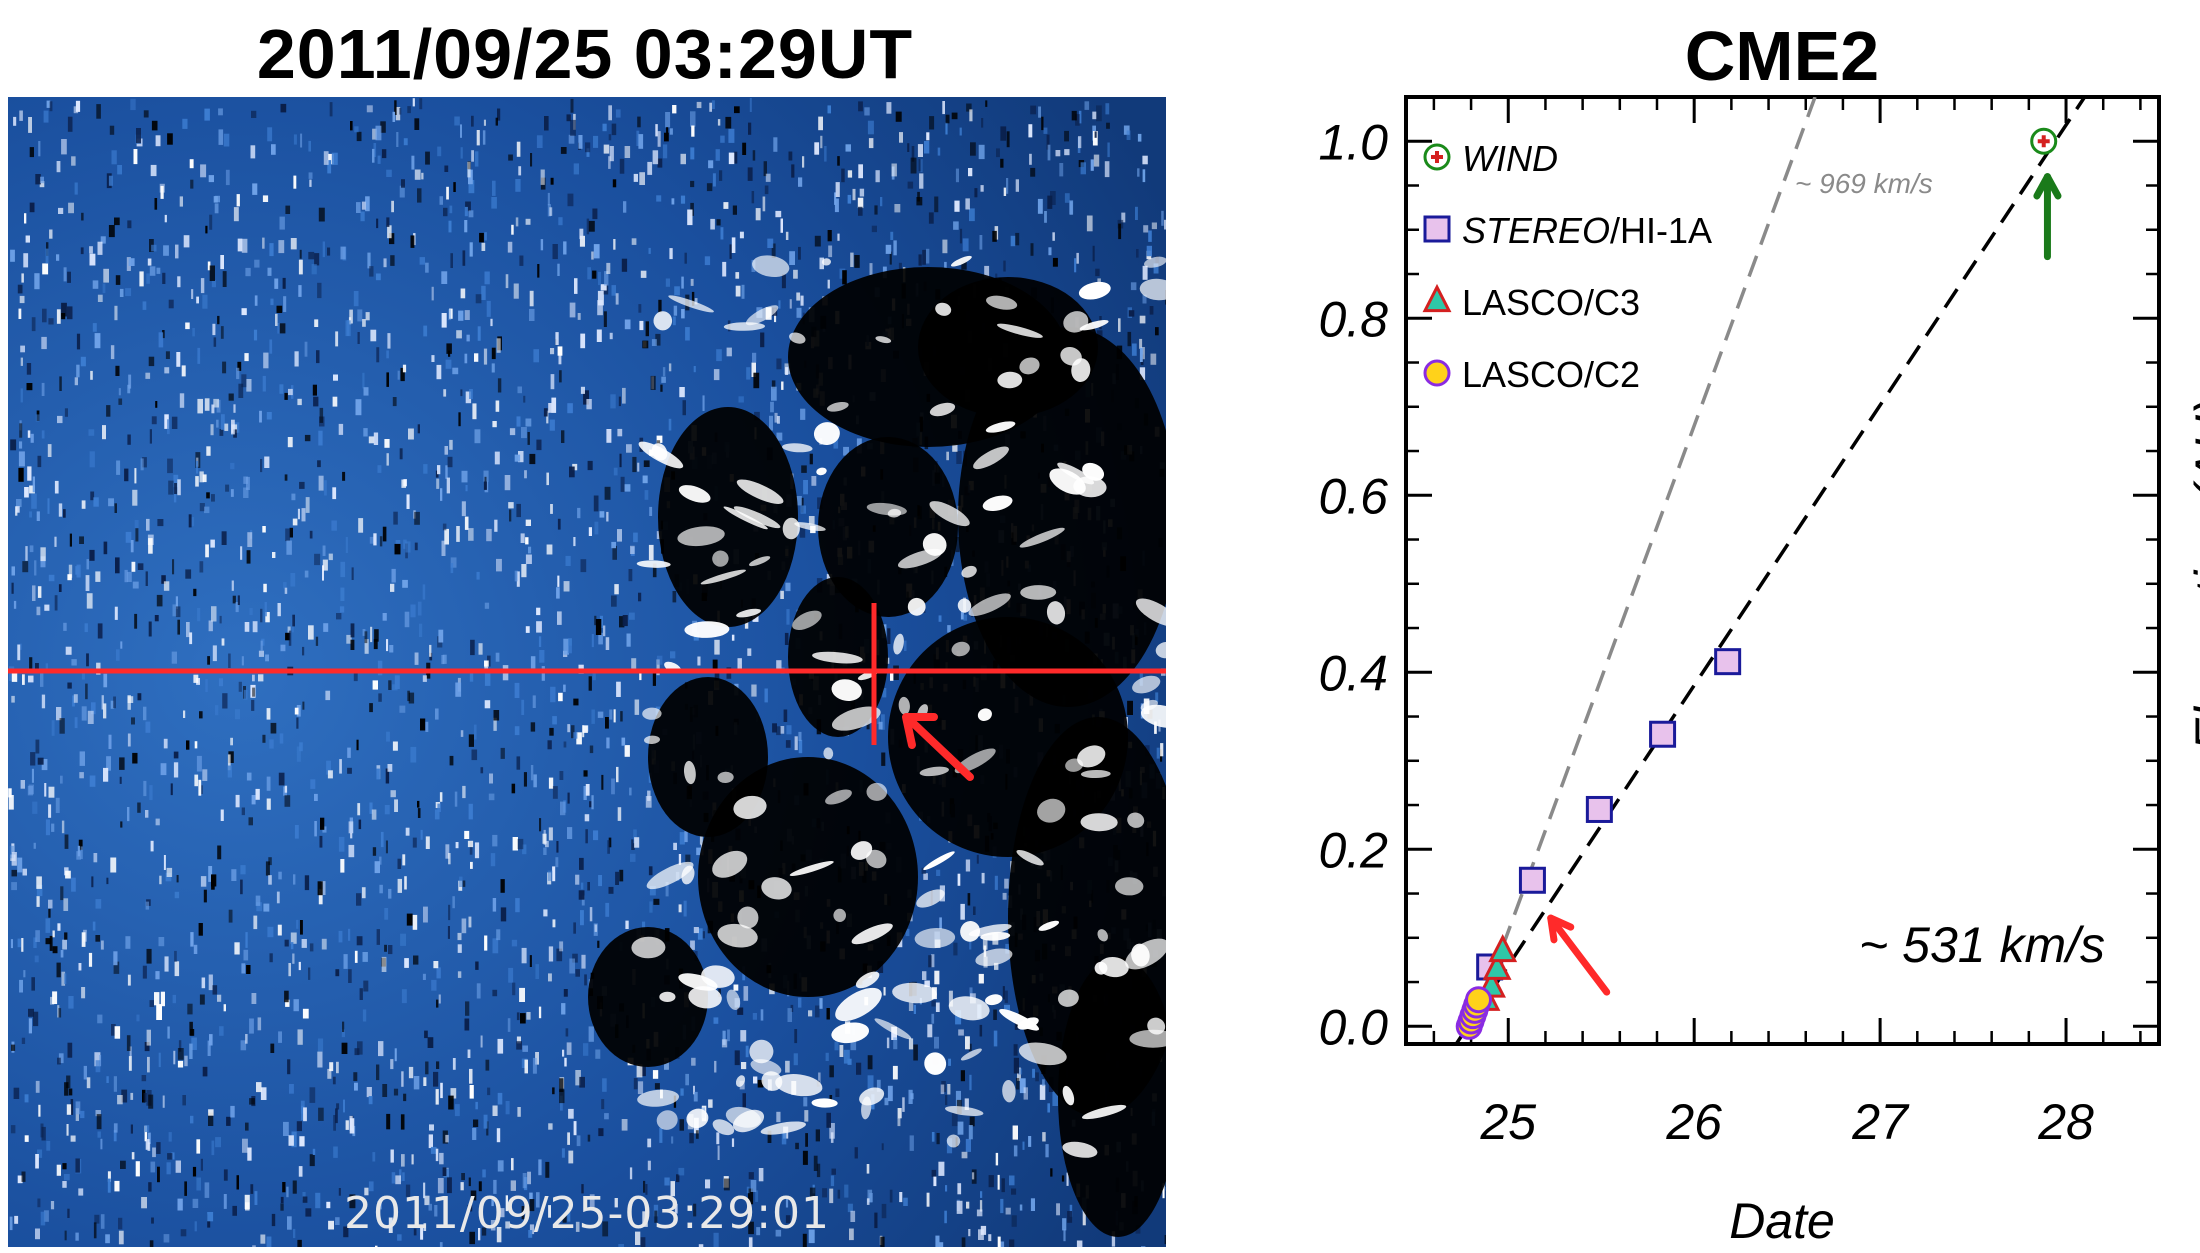 The image size is (2200, 1253). I want to click on image-timestamp: 2011/09/25-03:29:01, so click(587, 1213).